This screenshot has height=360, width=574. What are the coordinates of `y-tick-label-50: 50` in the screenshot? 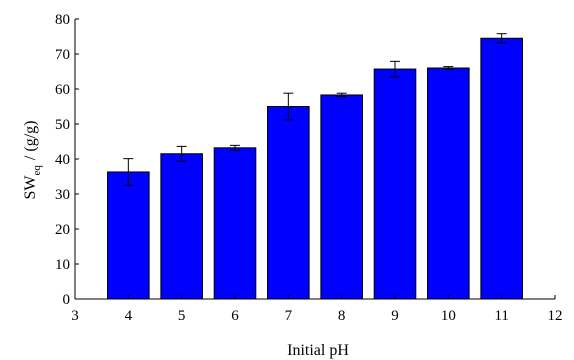 It's located at (62, 125).